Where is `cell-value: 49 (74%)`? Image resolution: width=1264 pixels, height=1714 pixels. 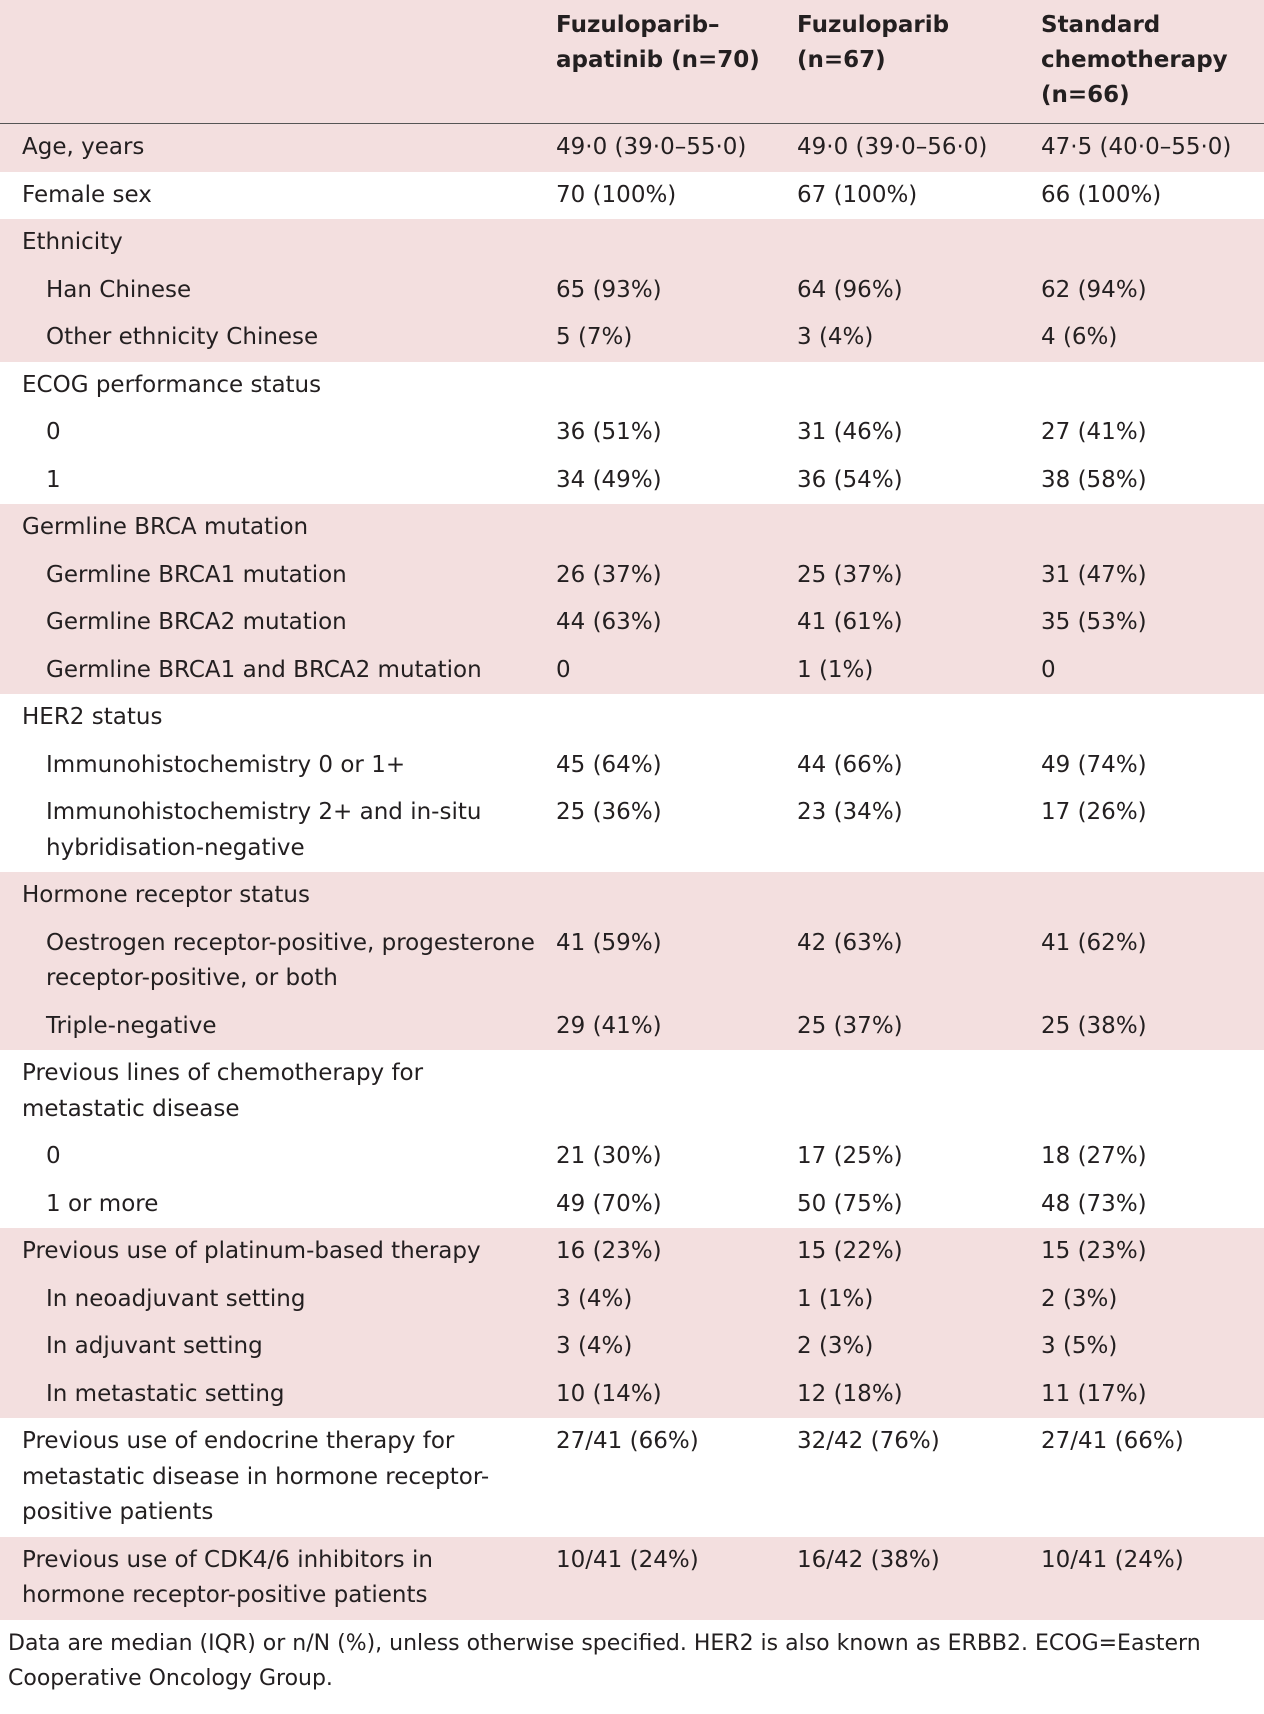 cell-value: 49 (74%) is located at coordinates (1094, 764).